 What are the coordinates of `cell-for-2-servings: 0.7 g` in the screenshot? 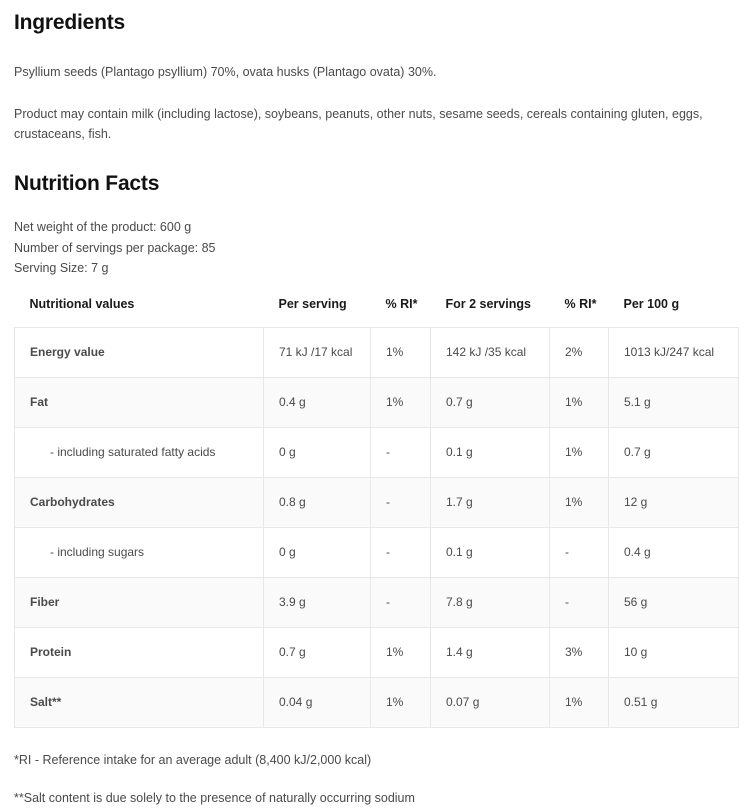 It's located at (490, 402).